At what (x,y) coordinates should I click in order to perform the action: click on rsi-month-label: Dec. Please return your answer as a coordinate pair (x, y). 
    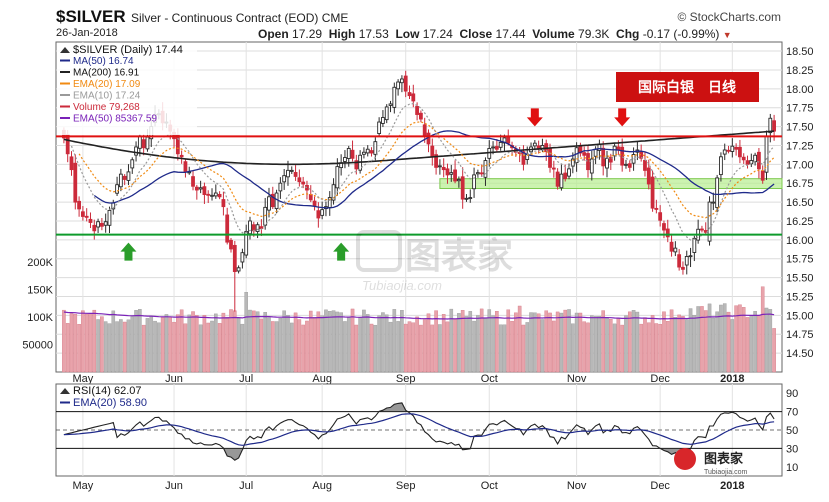
    Looking at the image, I should click on (660, 486).